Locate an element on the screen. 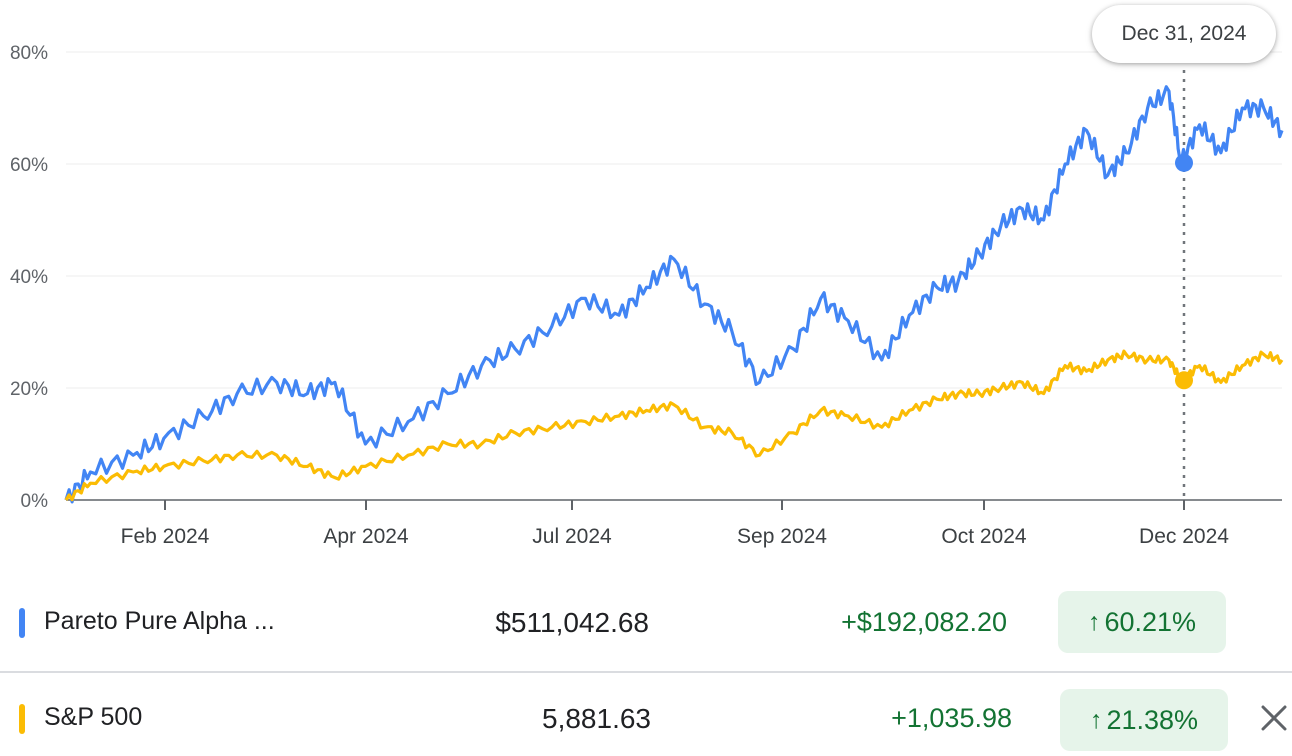 The image size is (1292, 756). y-tick-label: 0% is located at coordinates (35, 501).